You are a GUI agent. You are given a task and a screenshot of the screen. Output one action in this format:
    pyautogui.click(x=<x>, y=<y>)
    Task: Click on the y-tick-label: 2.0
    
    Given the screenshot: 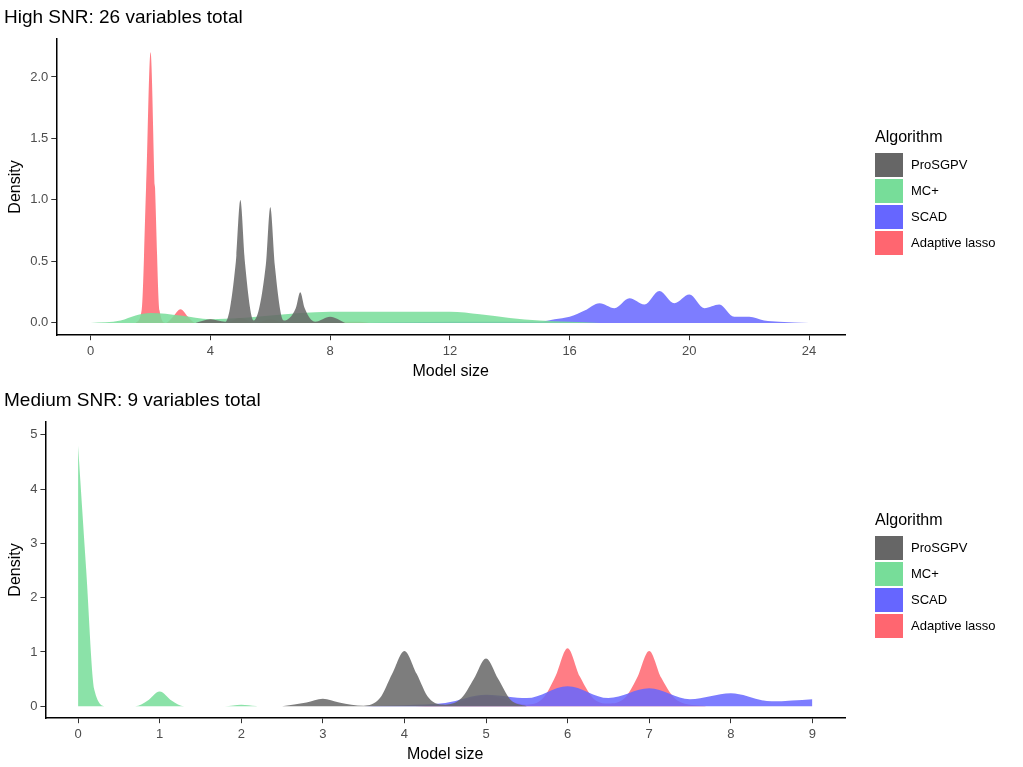 What is the action you would take?
    pyautogui.click(x=39, y=76)
    